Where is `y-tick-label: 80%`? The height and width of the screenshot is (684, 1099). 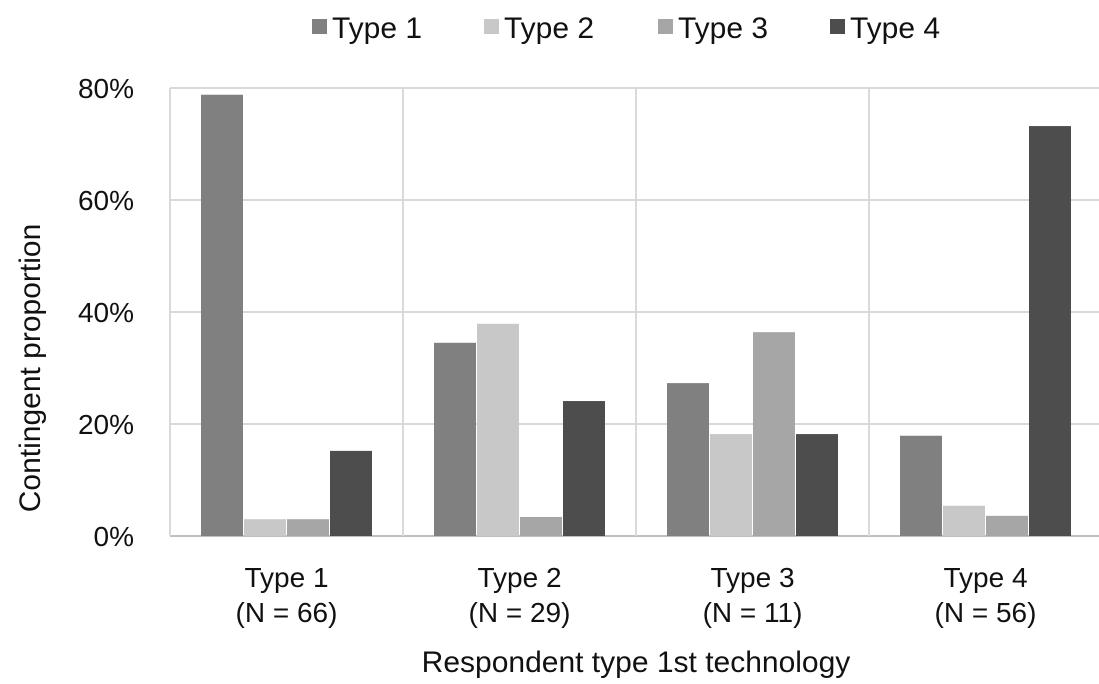
y-tick-label: 80% is located at coordinates (106, 88).